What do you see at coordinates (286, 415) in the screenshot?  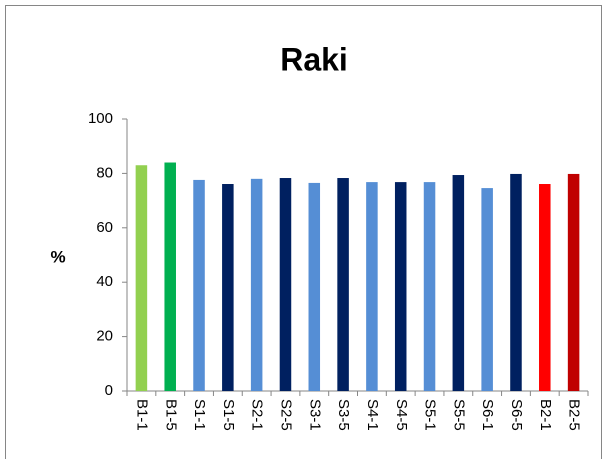 I see `x-tick-label: S2-5` at bounding box center [286, 415].